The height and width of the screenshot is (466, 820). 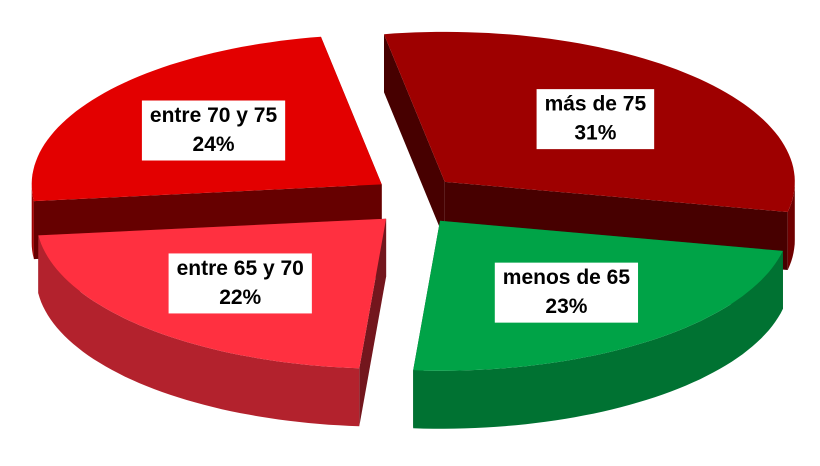 I want to click on data-label-value: 22%, so click(x=240, y=297).